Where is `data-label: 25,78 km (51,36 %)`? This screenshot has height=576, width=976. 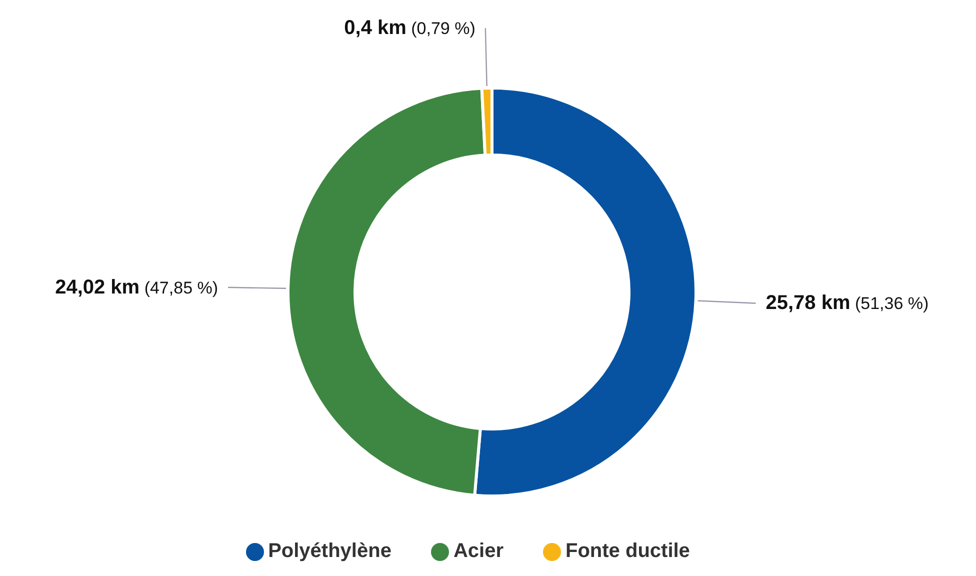 data-label: 25,78 km (51,36 %) is located at coordinates (847, 303).